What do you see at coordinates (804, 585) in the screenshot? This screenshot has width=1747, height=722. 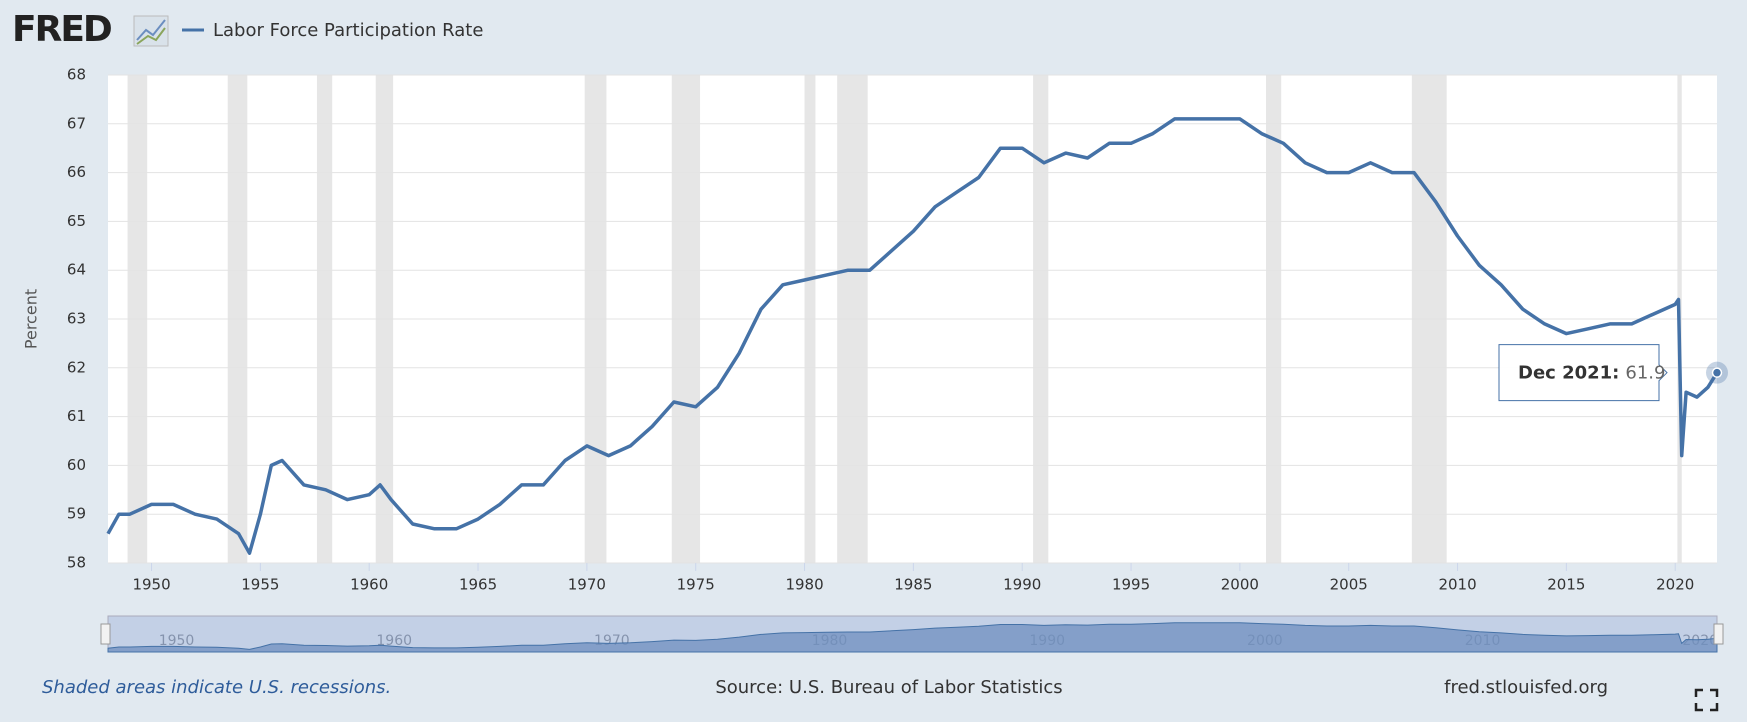 I see `x-tick-label: 1980` at bounding box center [804, 585].